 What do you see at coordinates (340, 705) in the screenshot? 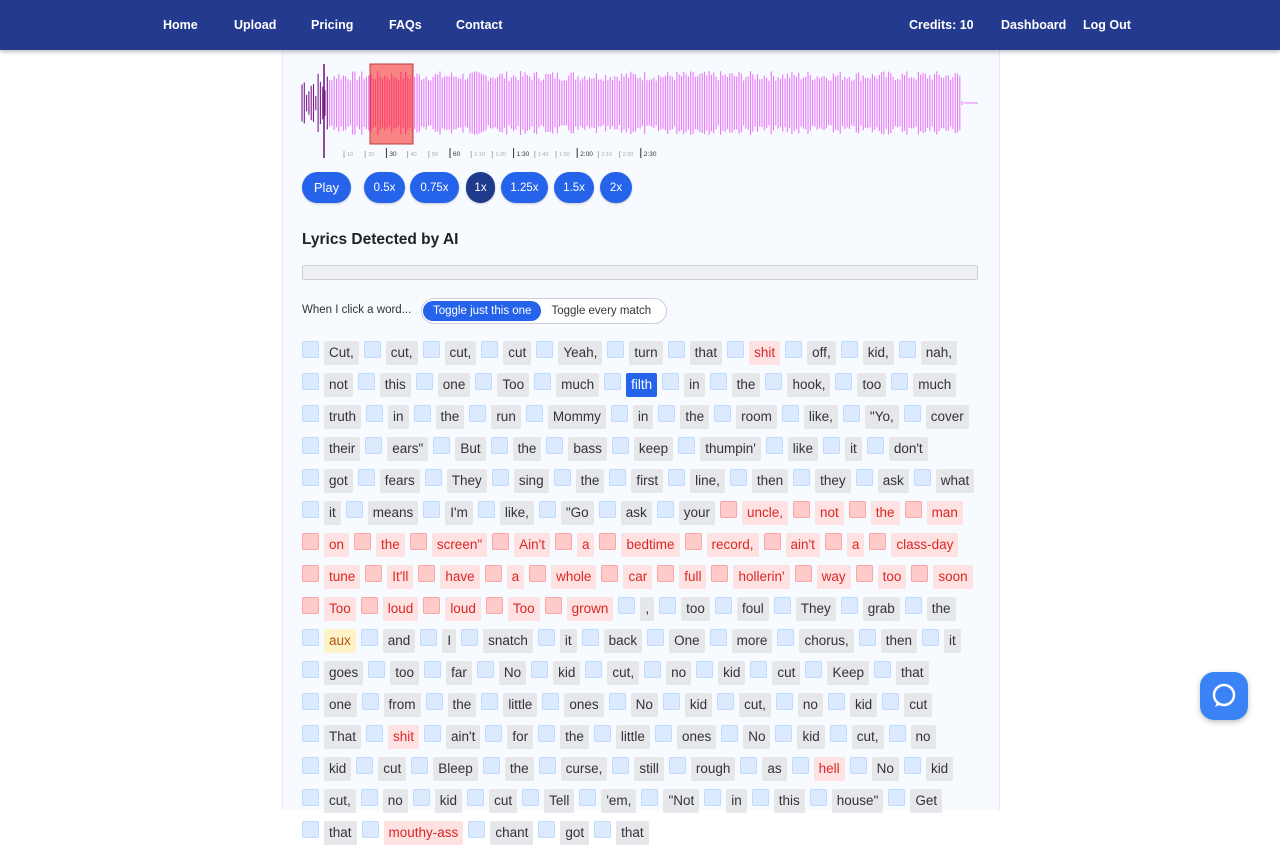
I see `word: one` at bounding box center [340, 705].